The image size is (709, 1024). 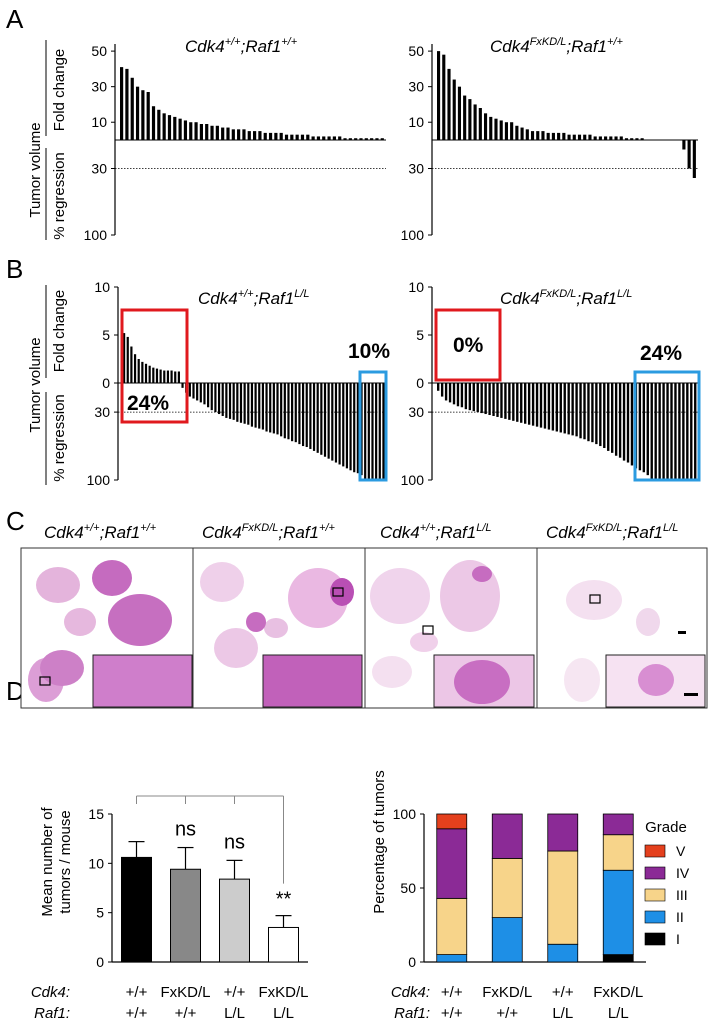 I want to click on e-bar-segment-I, so click(x=618, y=958).